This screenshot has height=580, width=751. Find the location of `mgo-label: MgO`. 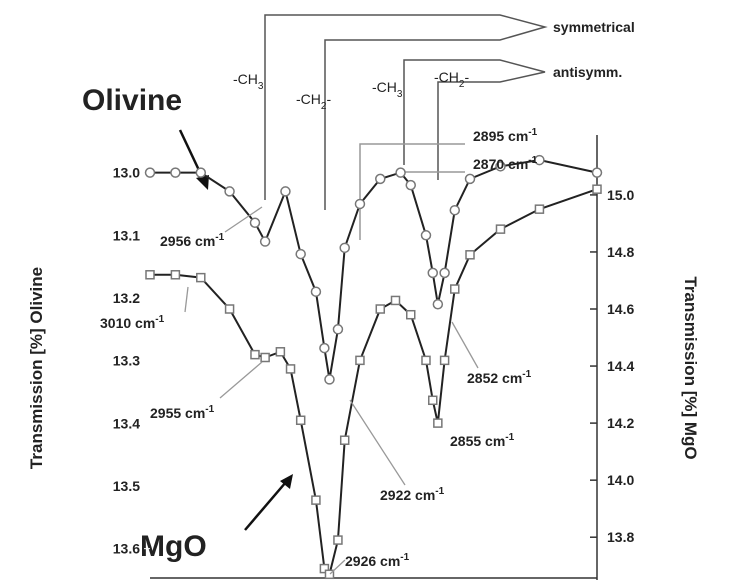

mgo-label: MgO is located at coordinates (173, 546).